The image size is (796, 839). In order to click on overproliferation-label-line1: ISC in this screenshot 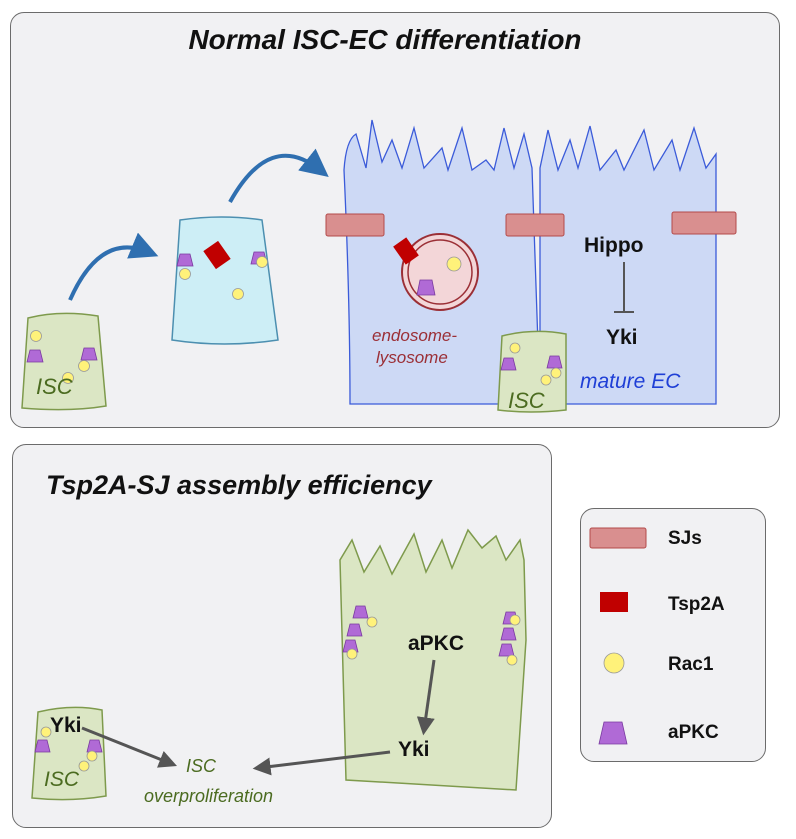, I will do `click(201, 766)`.